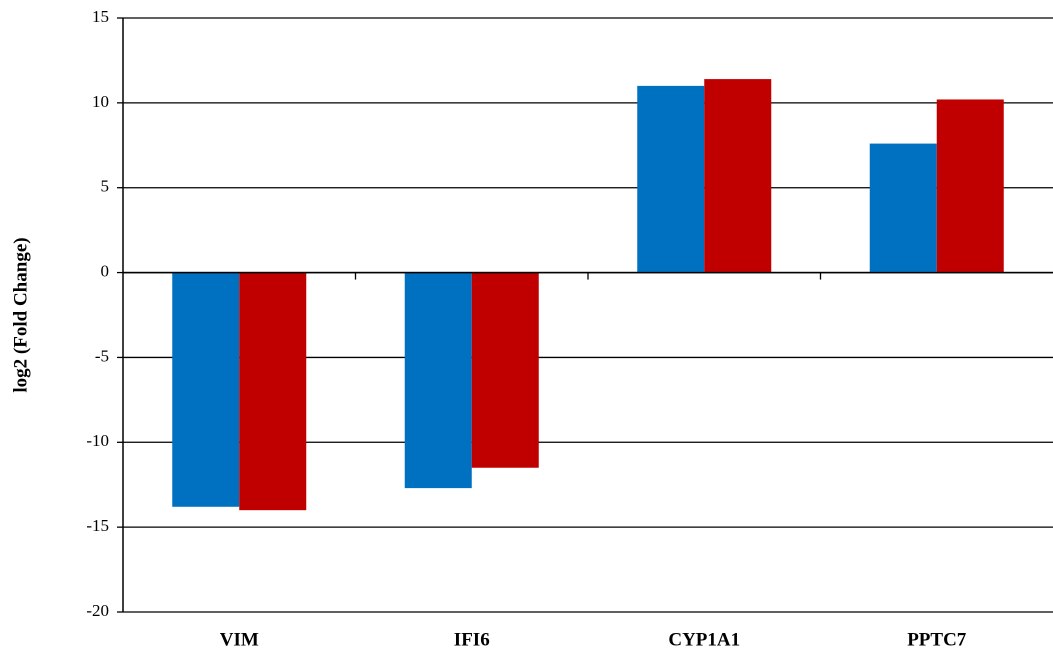 This screenshot has height=655, width=1053. What do you see at coordinates (20, 314) in the screenshot?
I see `y-axis-label: log2 (Fold Change)` at bounding box center [20, 314].